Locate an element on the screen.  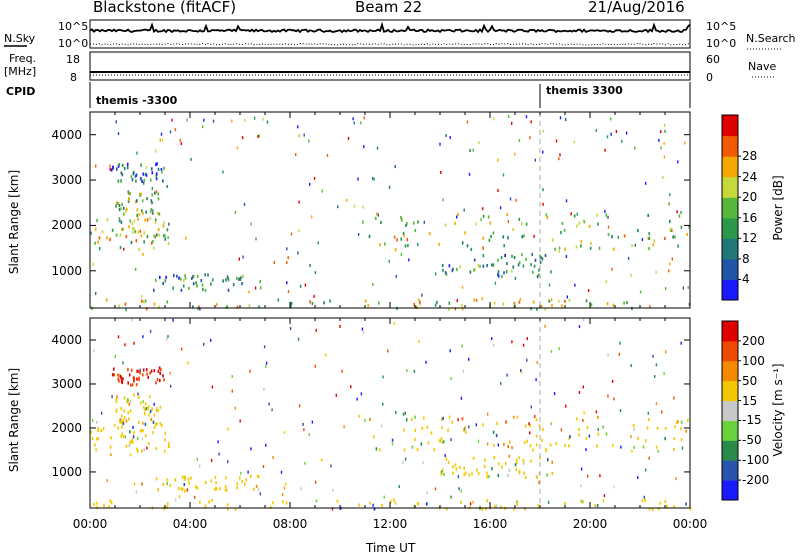
velocity-colorbar-segment is located at coordinates (730, 410).